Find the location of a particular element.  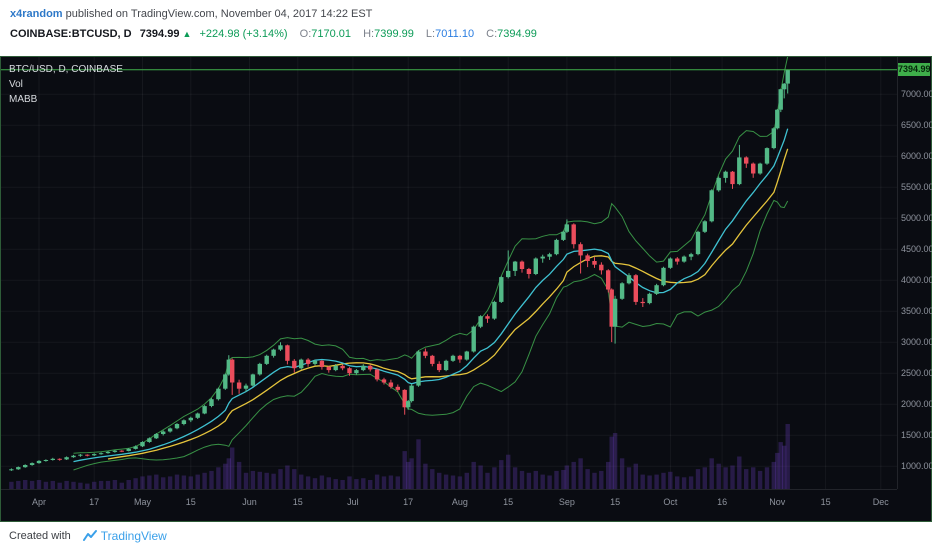

price-axis-label: 2000.00 is located at coordinates (916, 404).